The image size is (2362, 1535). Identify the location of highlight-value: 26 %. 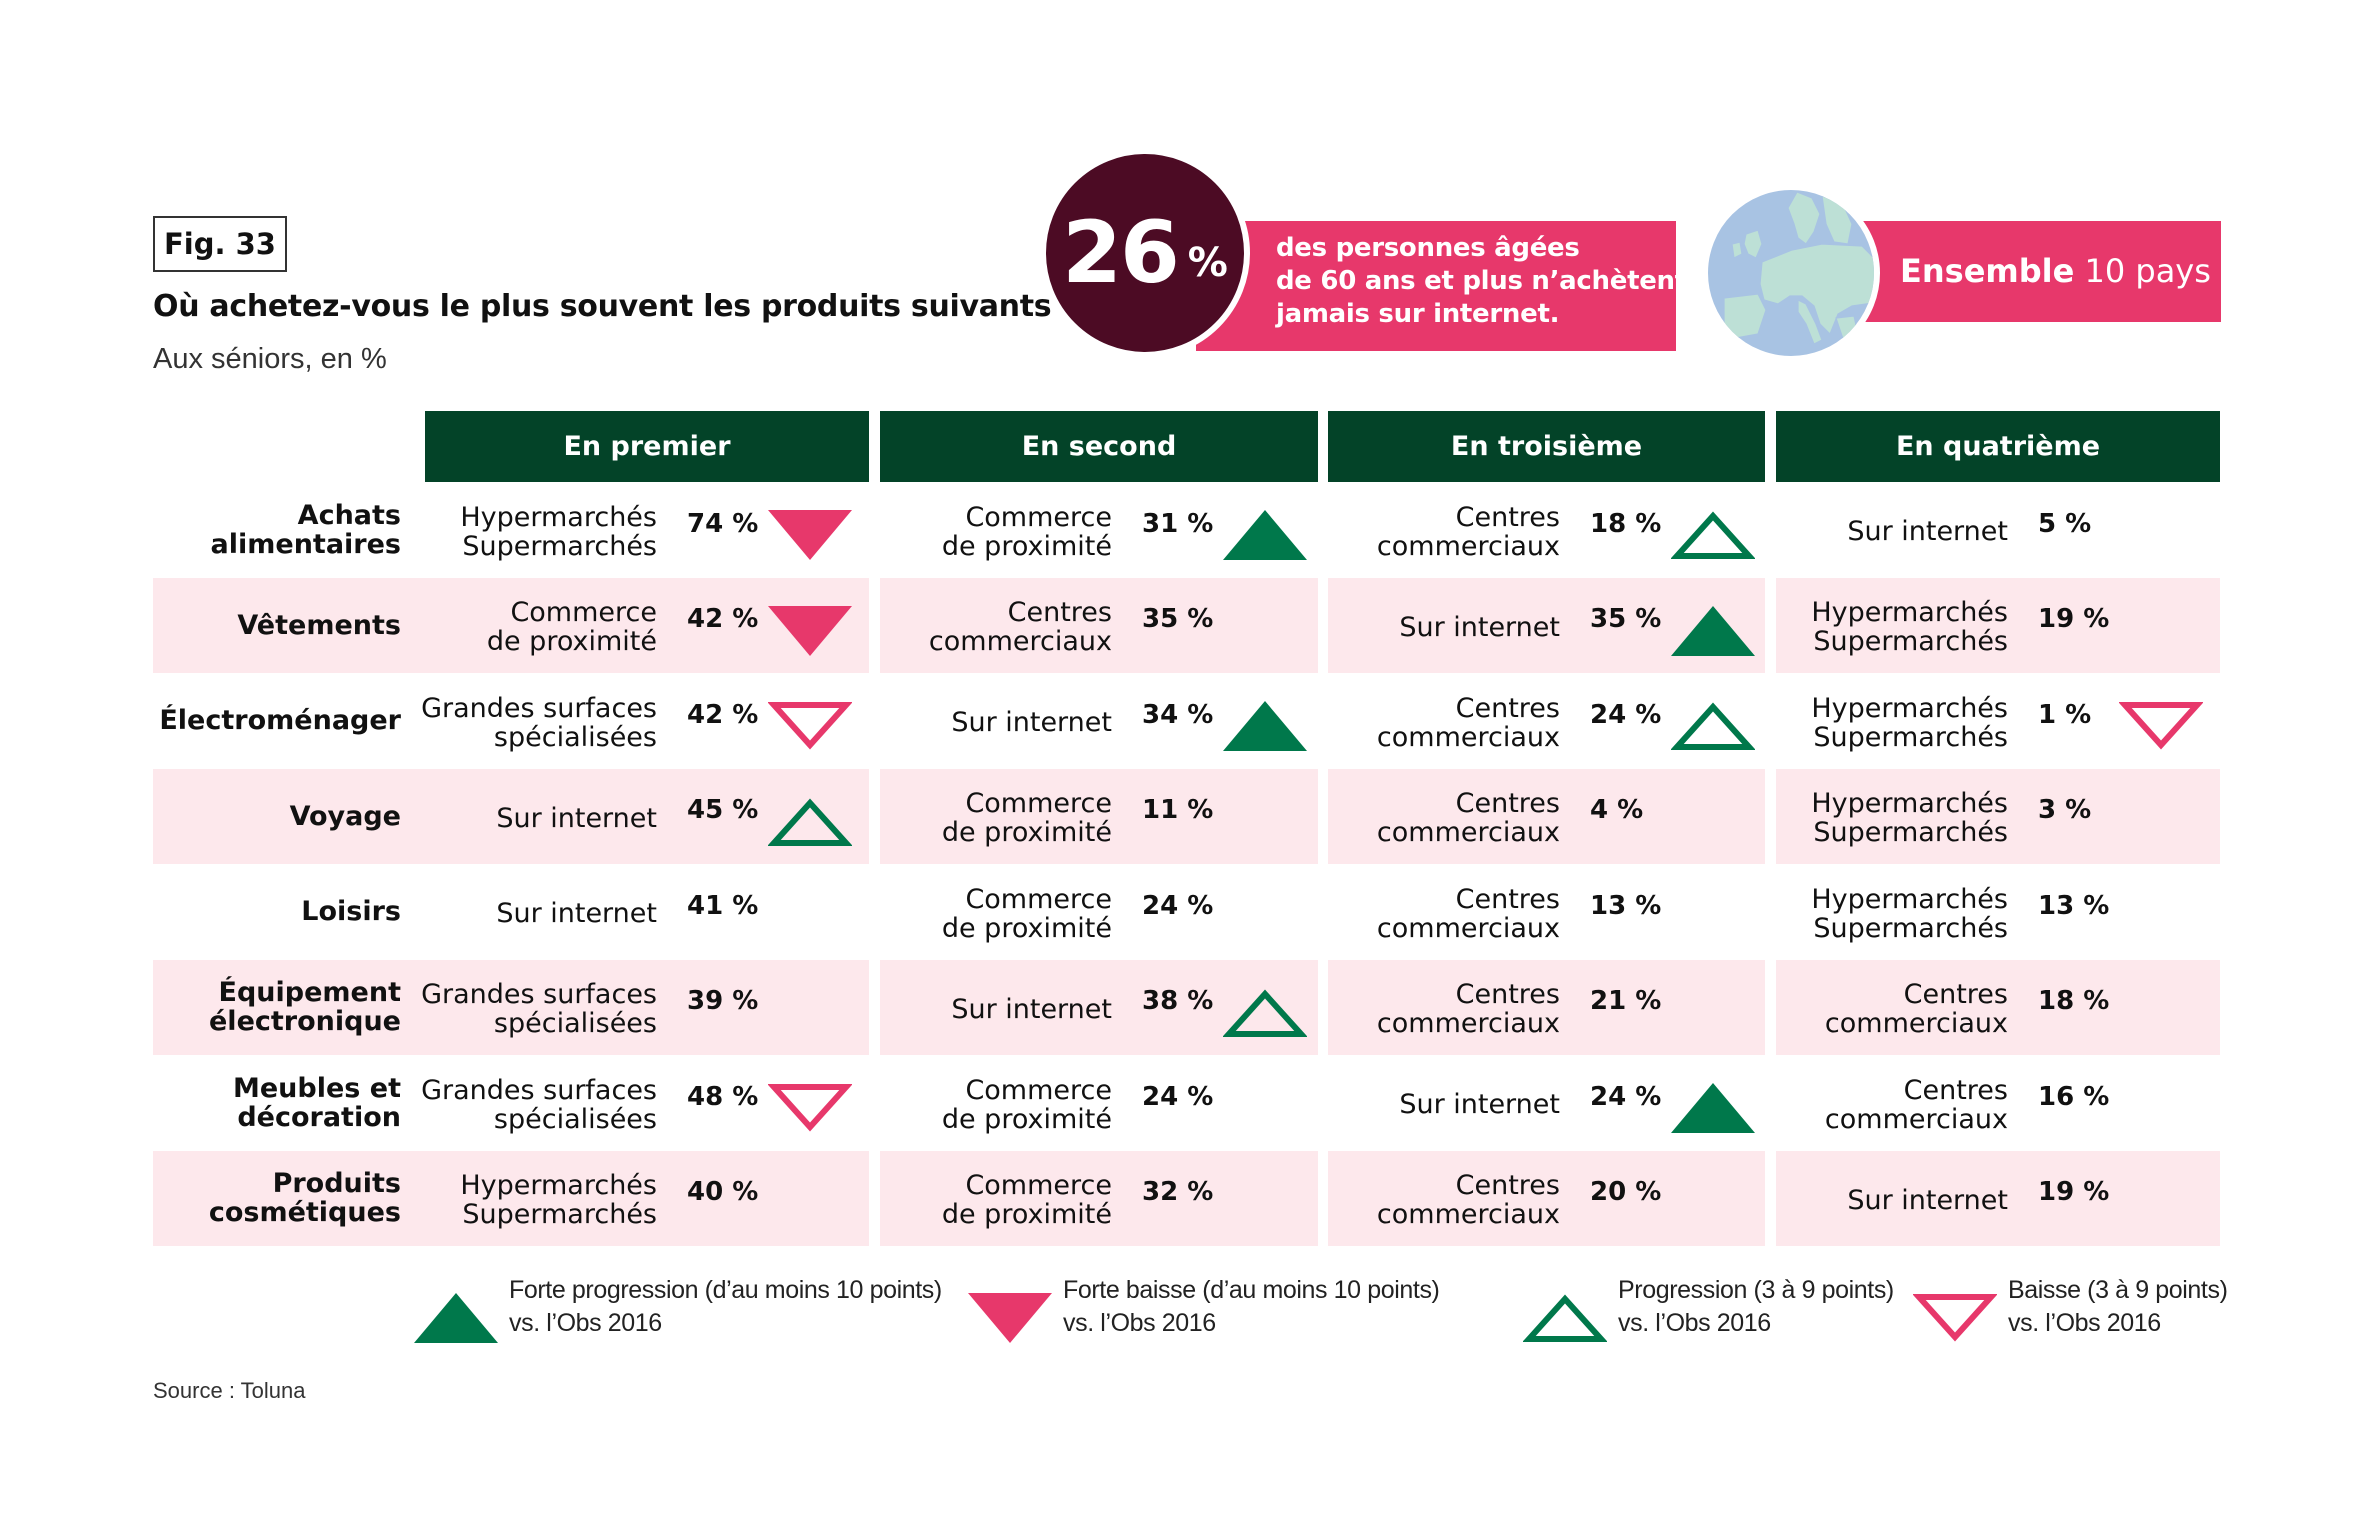
(1145, 253).